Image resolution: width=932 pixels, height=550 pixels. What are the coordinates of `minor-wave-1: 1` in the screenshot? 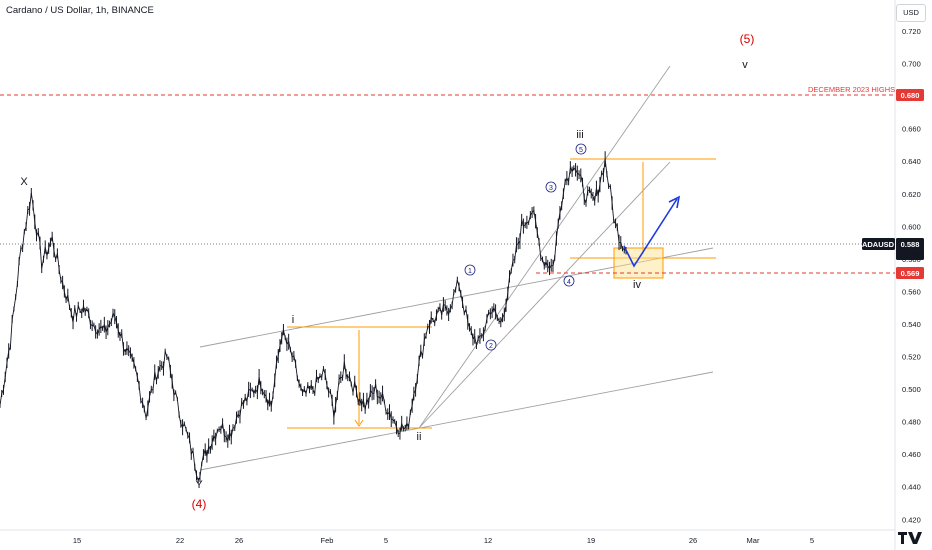 It's located at (470, 271).